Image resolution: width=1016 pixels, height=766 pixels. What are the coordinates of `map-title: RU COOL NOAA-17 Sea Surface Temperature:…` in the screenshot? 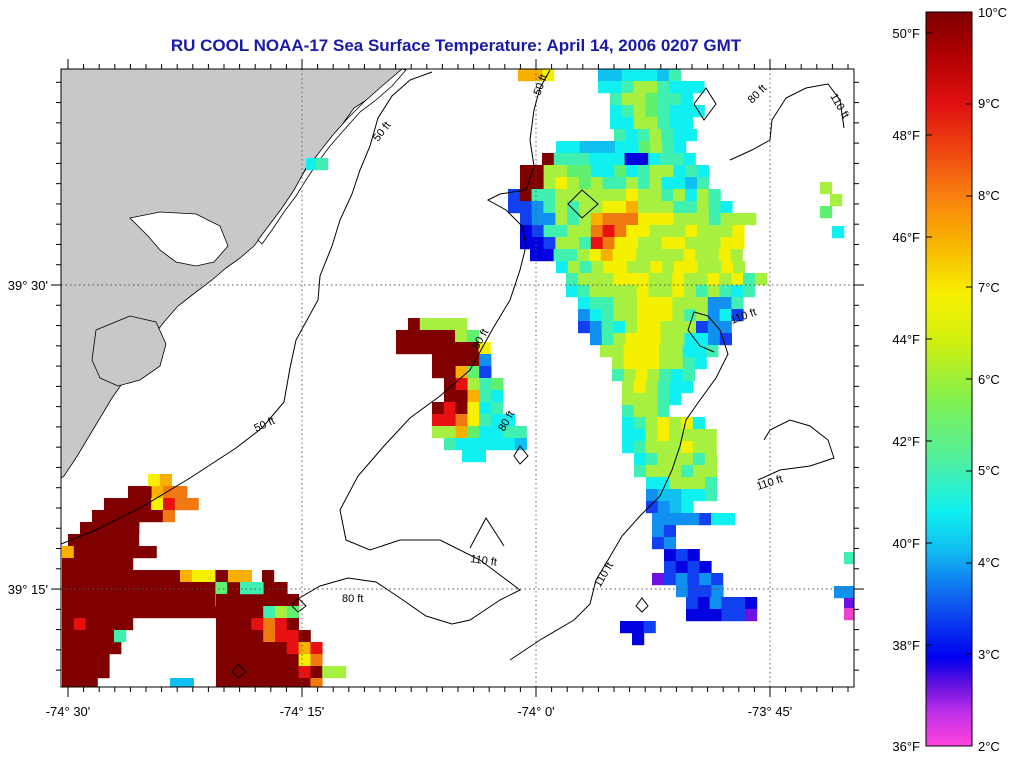 It's located at (456, 45).